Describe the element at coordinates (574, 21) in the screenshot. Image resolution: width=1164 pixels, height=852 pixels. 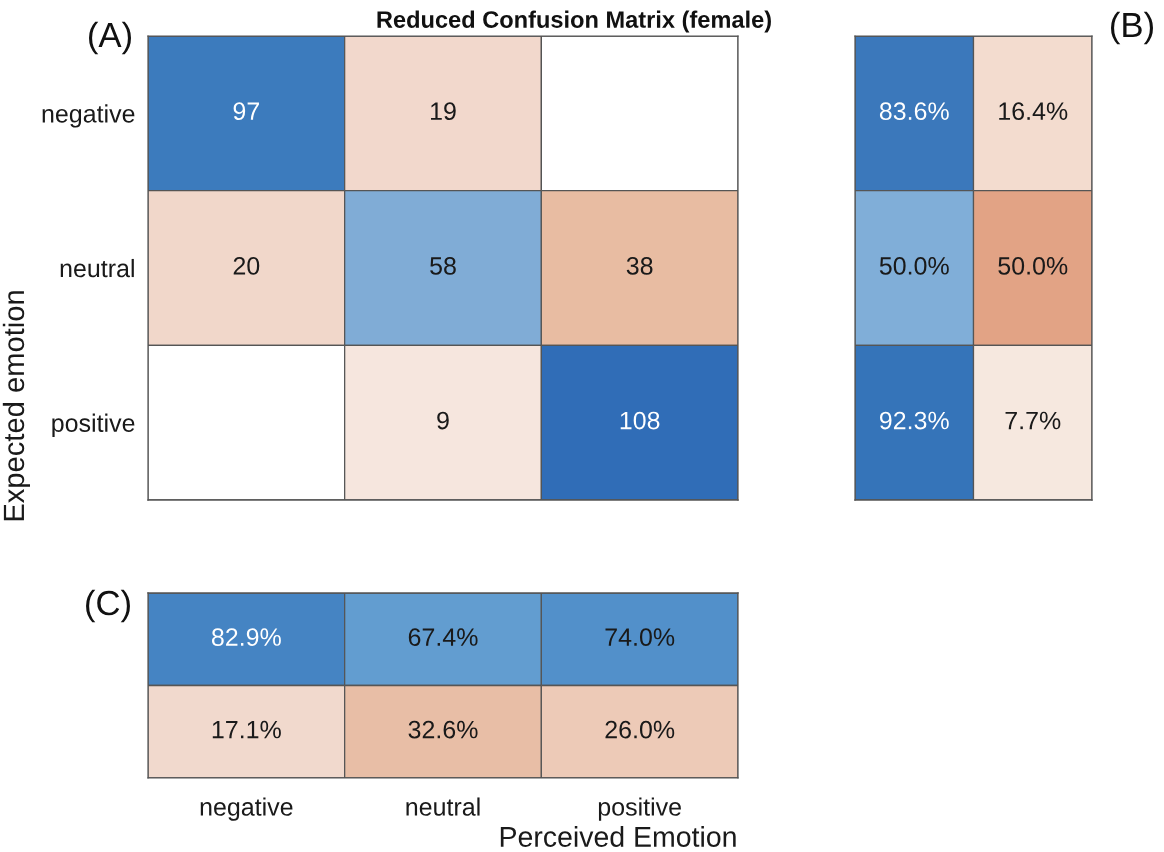
I see `chart-title: Reduced Confusion Matrix (female)` at that location.